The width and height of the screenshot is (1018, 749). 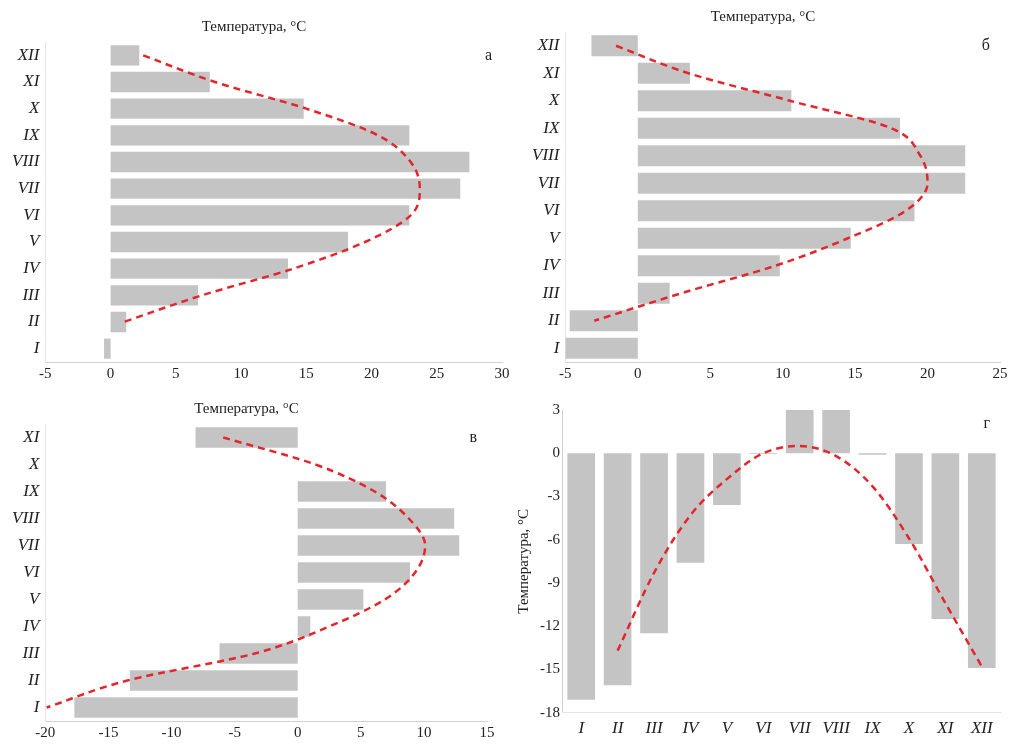 I want to click on y-tick-label: -18, so click(x=550, y=711).